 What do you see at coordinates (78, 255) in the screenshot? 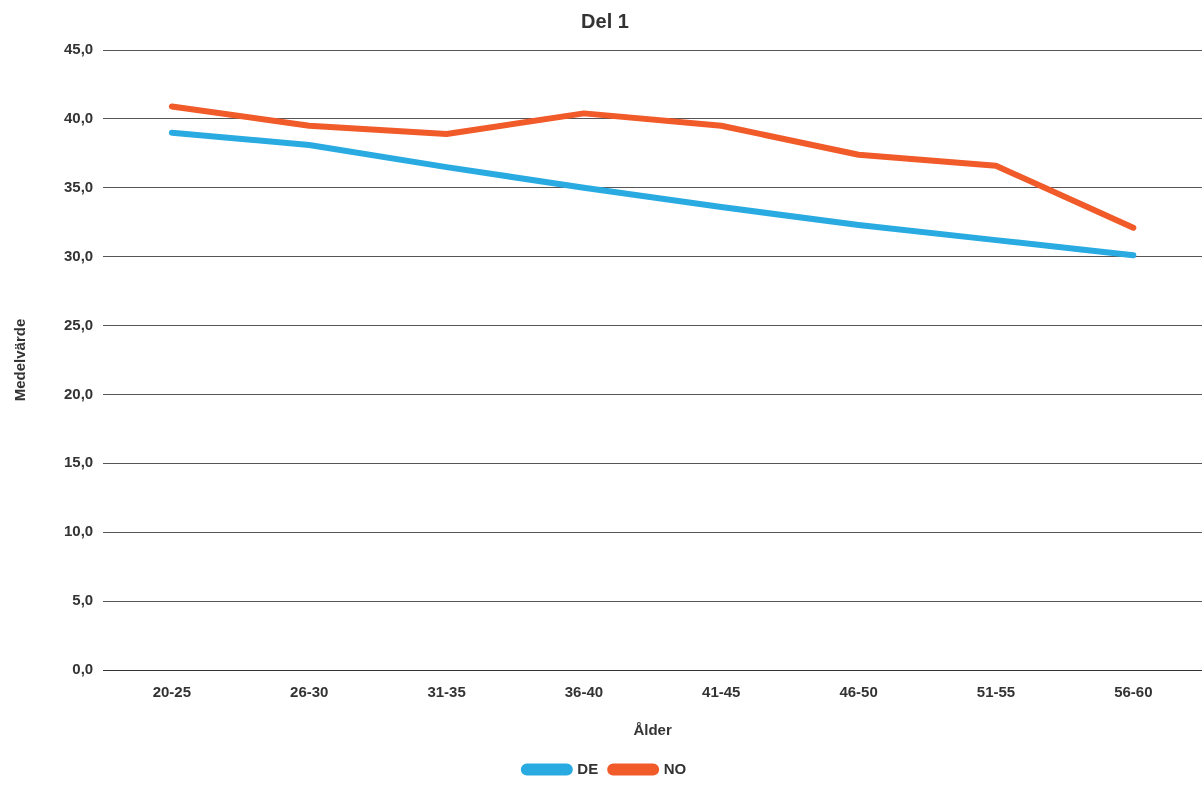
I see `y-tick-label: 30,0` at bounding box center [78, 255].